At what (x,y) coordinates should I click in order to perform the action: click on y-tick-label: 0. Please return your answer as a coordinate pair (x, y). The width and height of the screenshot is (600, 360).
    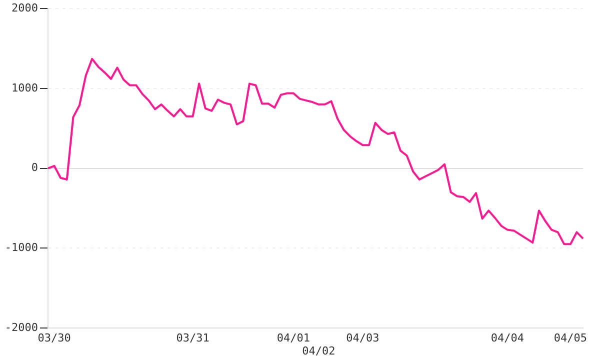
    Looking at the image, I should click on (34, 167).